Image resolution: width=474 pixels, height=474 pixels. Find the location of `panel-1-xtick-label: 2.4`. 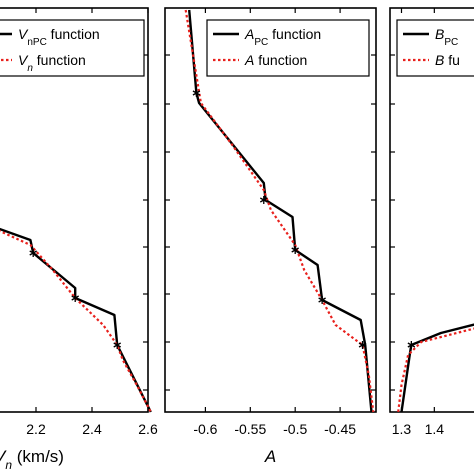

panel-1-xtick-label: 2.4 is located at coordinates (92, 429).